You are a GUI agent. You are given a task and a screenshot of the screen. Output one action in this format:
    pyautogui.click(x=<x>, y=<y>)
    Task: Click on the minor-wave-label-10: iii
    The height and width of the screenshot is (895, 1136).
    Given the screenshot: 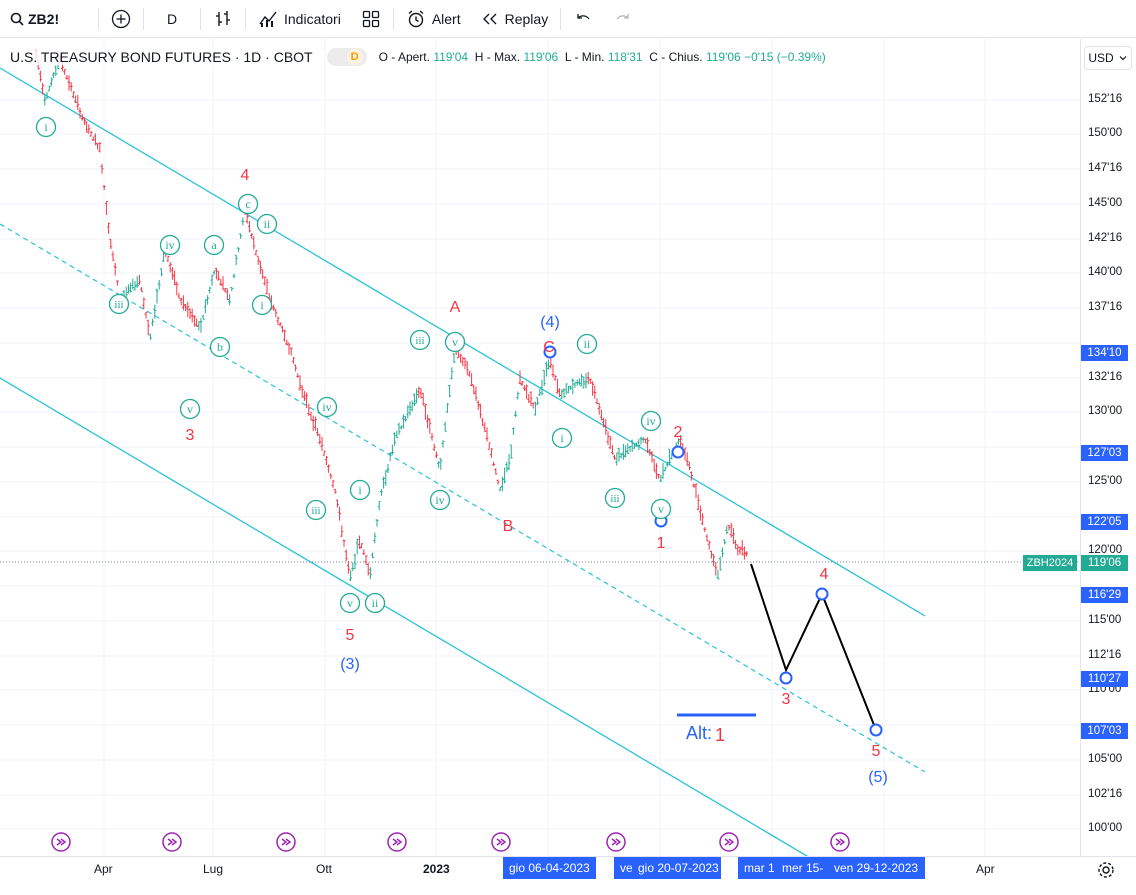 What is the action you would take?
    pyautogui.click(x=315, y=511)
    